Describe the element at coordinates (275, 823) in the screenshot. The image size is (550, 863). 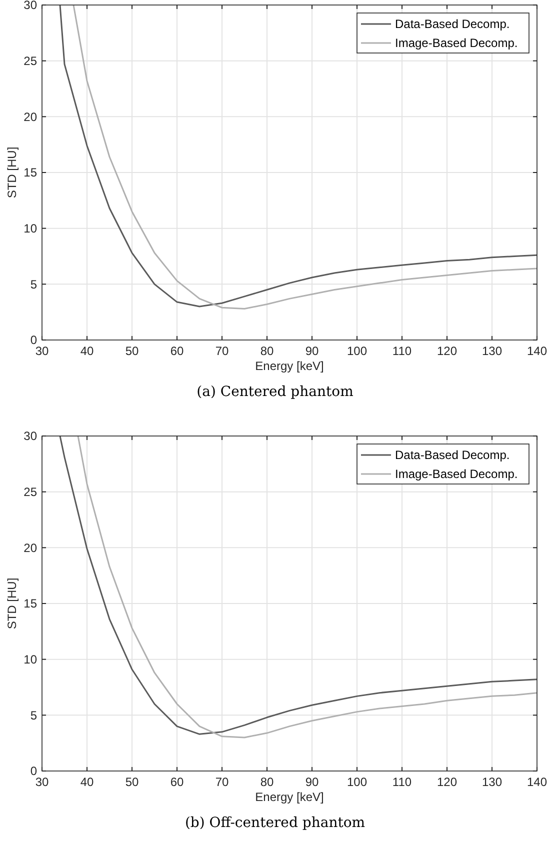
I see `text: (b) Off-centered phantom` at that location.